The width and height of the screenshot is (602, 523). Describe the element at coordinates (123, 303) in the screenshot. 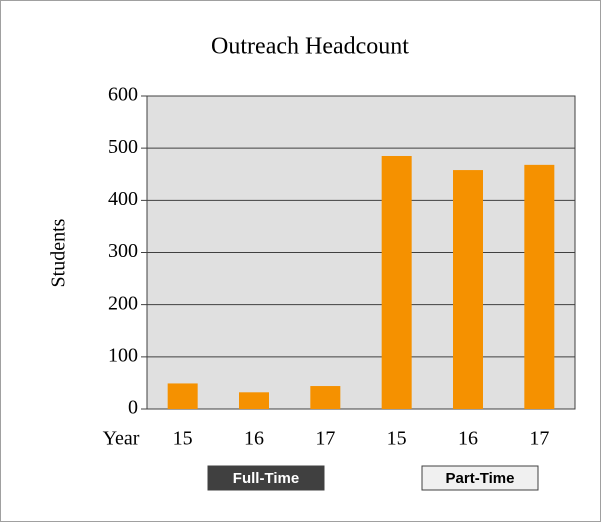

I see `y-tick-label: 200` at that location.